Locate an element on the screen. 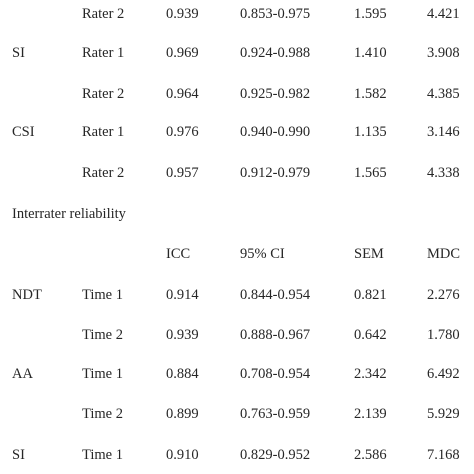 Image resolution: width=474 pixels, height=474 pixels. sem-value: 0.642 is located at coordinates (370, 335).